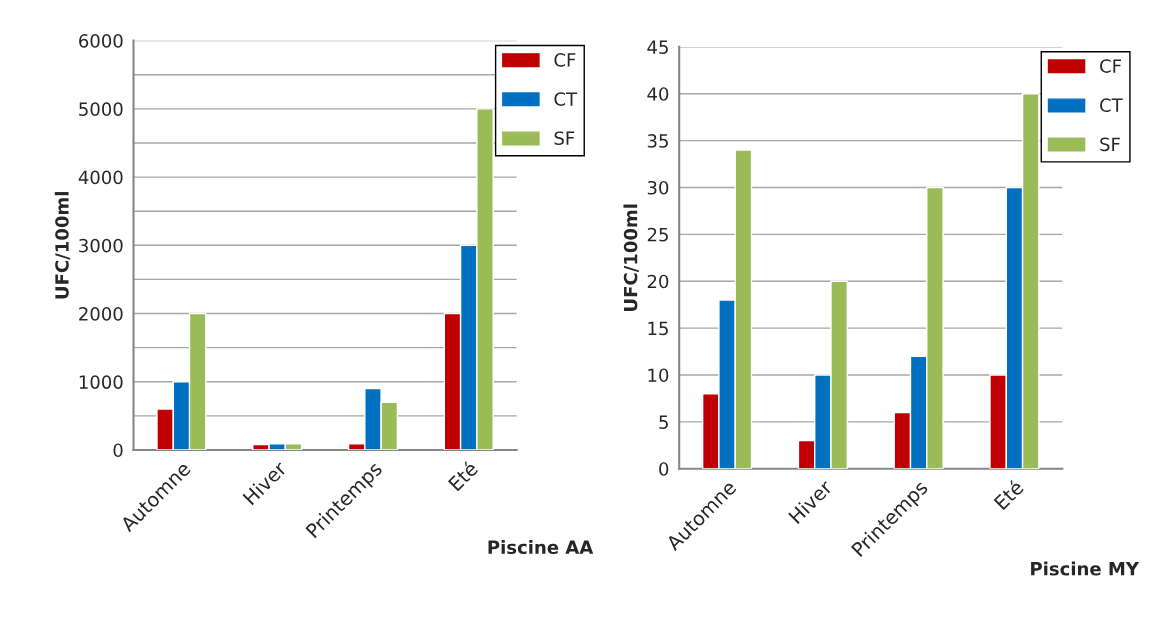 The height and width of the screenshot is (625, 1161). What do you see at coordinates (101, 382) in the screenshot?
I see `y-tick-label: 1000` at bounding box center [101, 382].